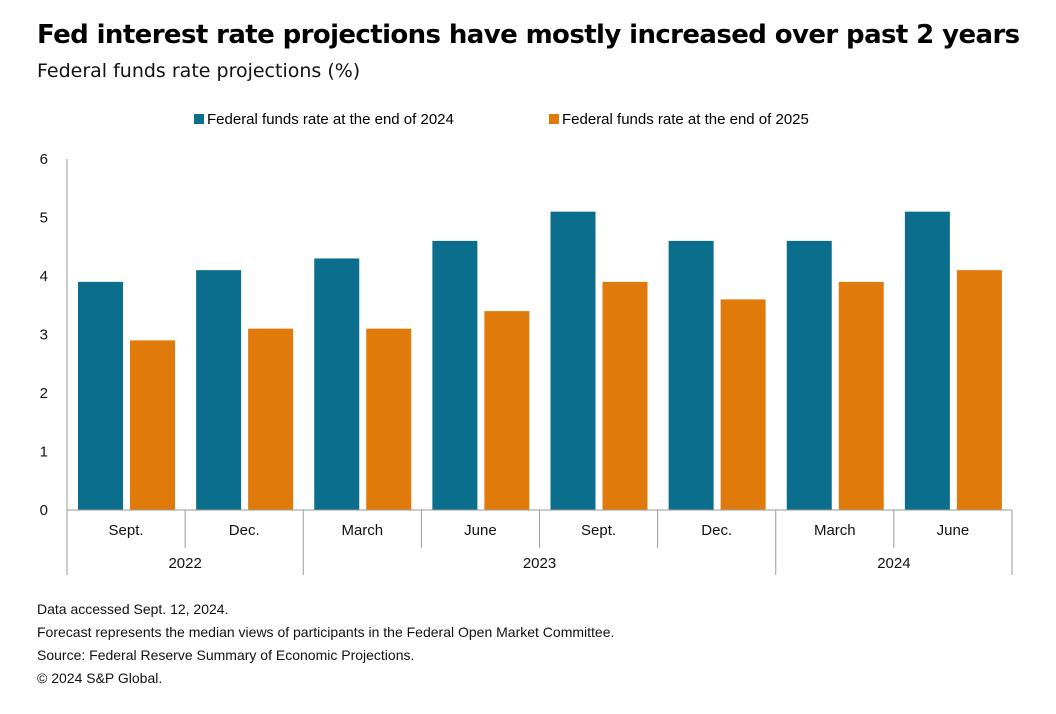  What do you see at coordinates (554, 119) in the screenshot?
I see `legend-swatch-2025` at bounding box center [554, 119].